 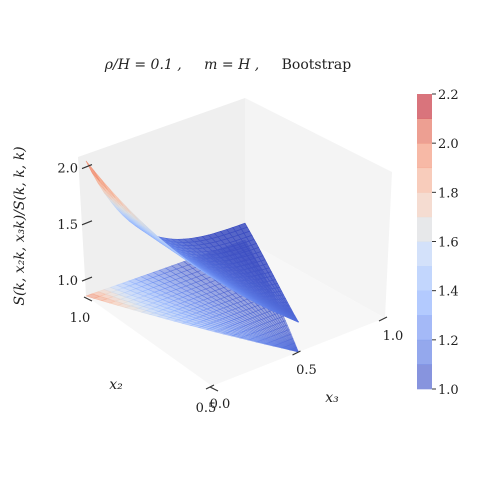 I want to click on back-right-pane, so click(x=318, y=208).